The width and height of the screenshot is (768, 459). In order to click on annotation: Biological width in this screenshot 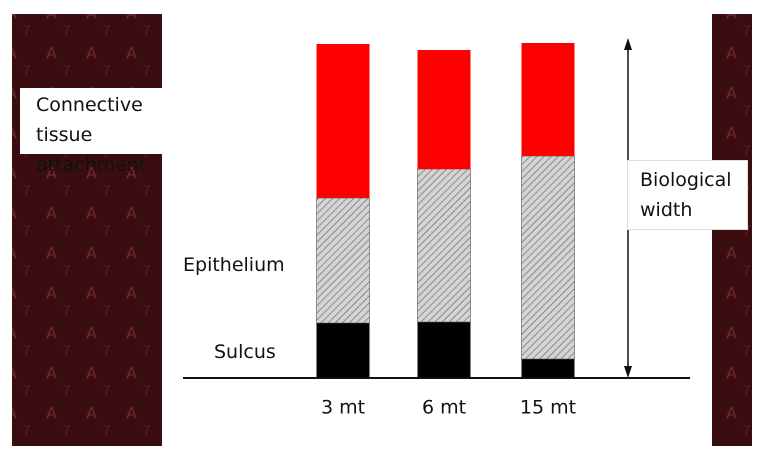, I will do `click(687, 195)`.